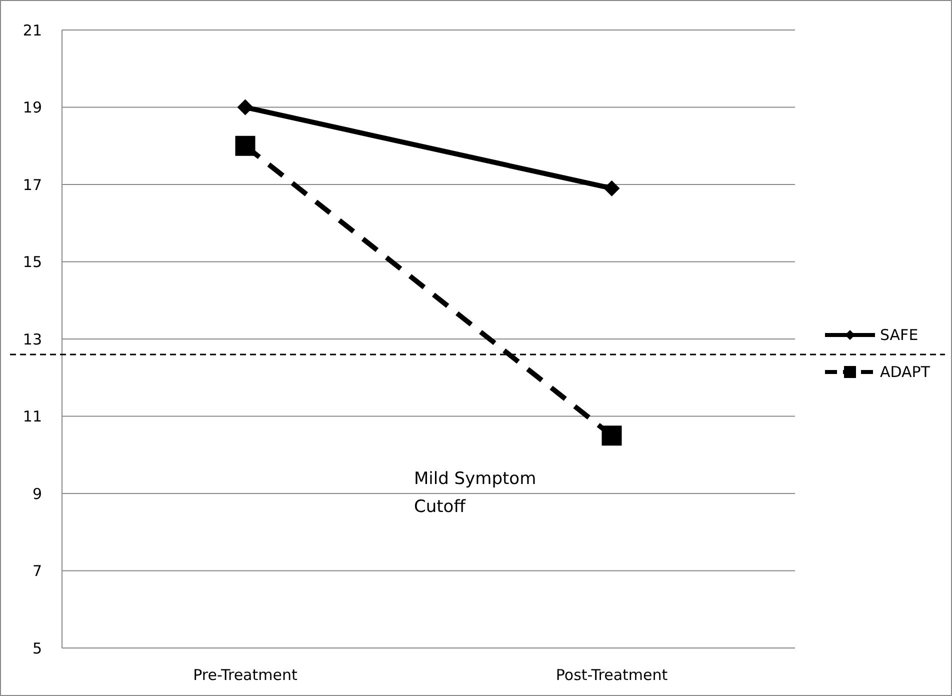 The image size is (952, 696). What do you see at coordinates (32, 262) in the screenshot?
I see `y-tick-label: 15` at bounding box center [32, 262].